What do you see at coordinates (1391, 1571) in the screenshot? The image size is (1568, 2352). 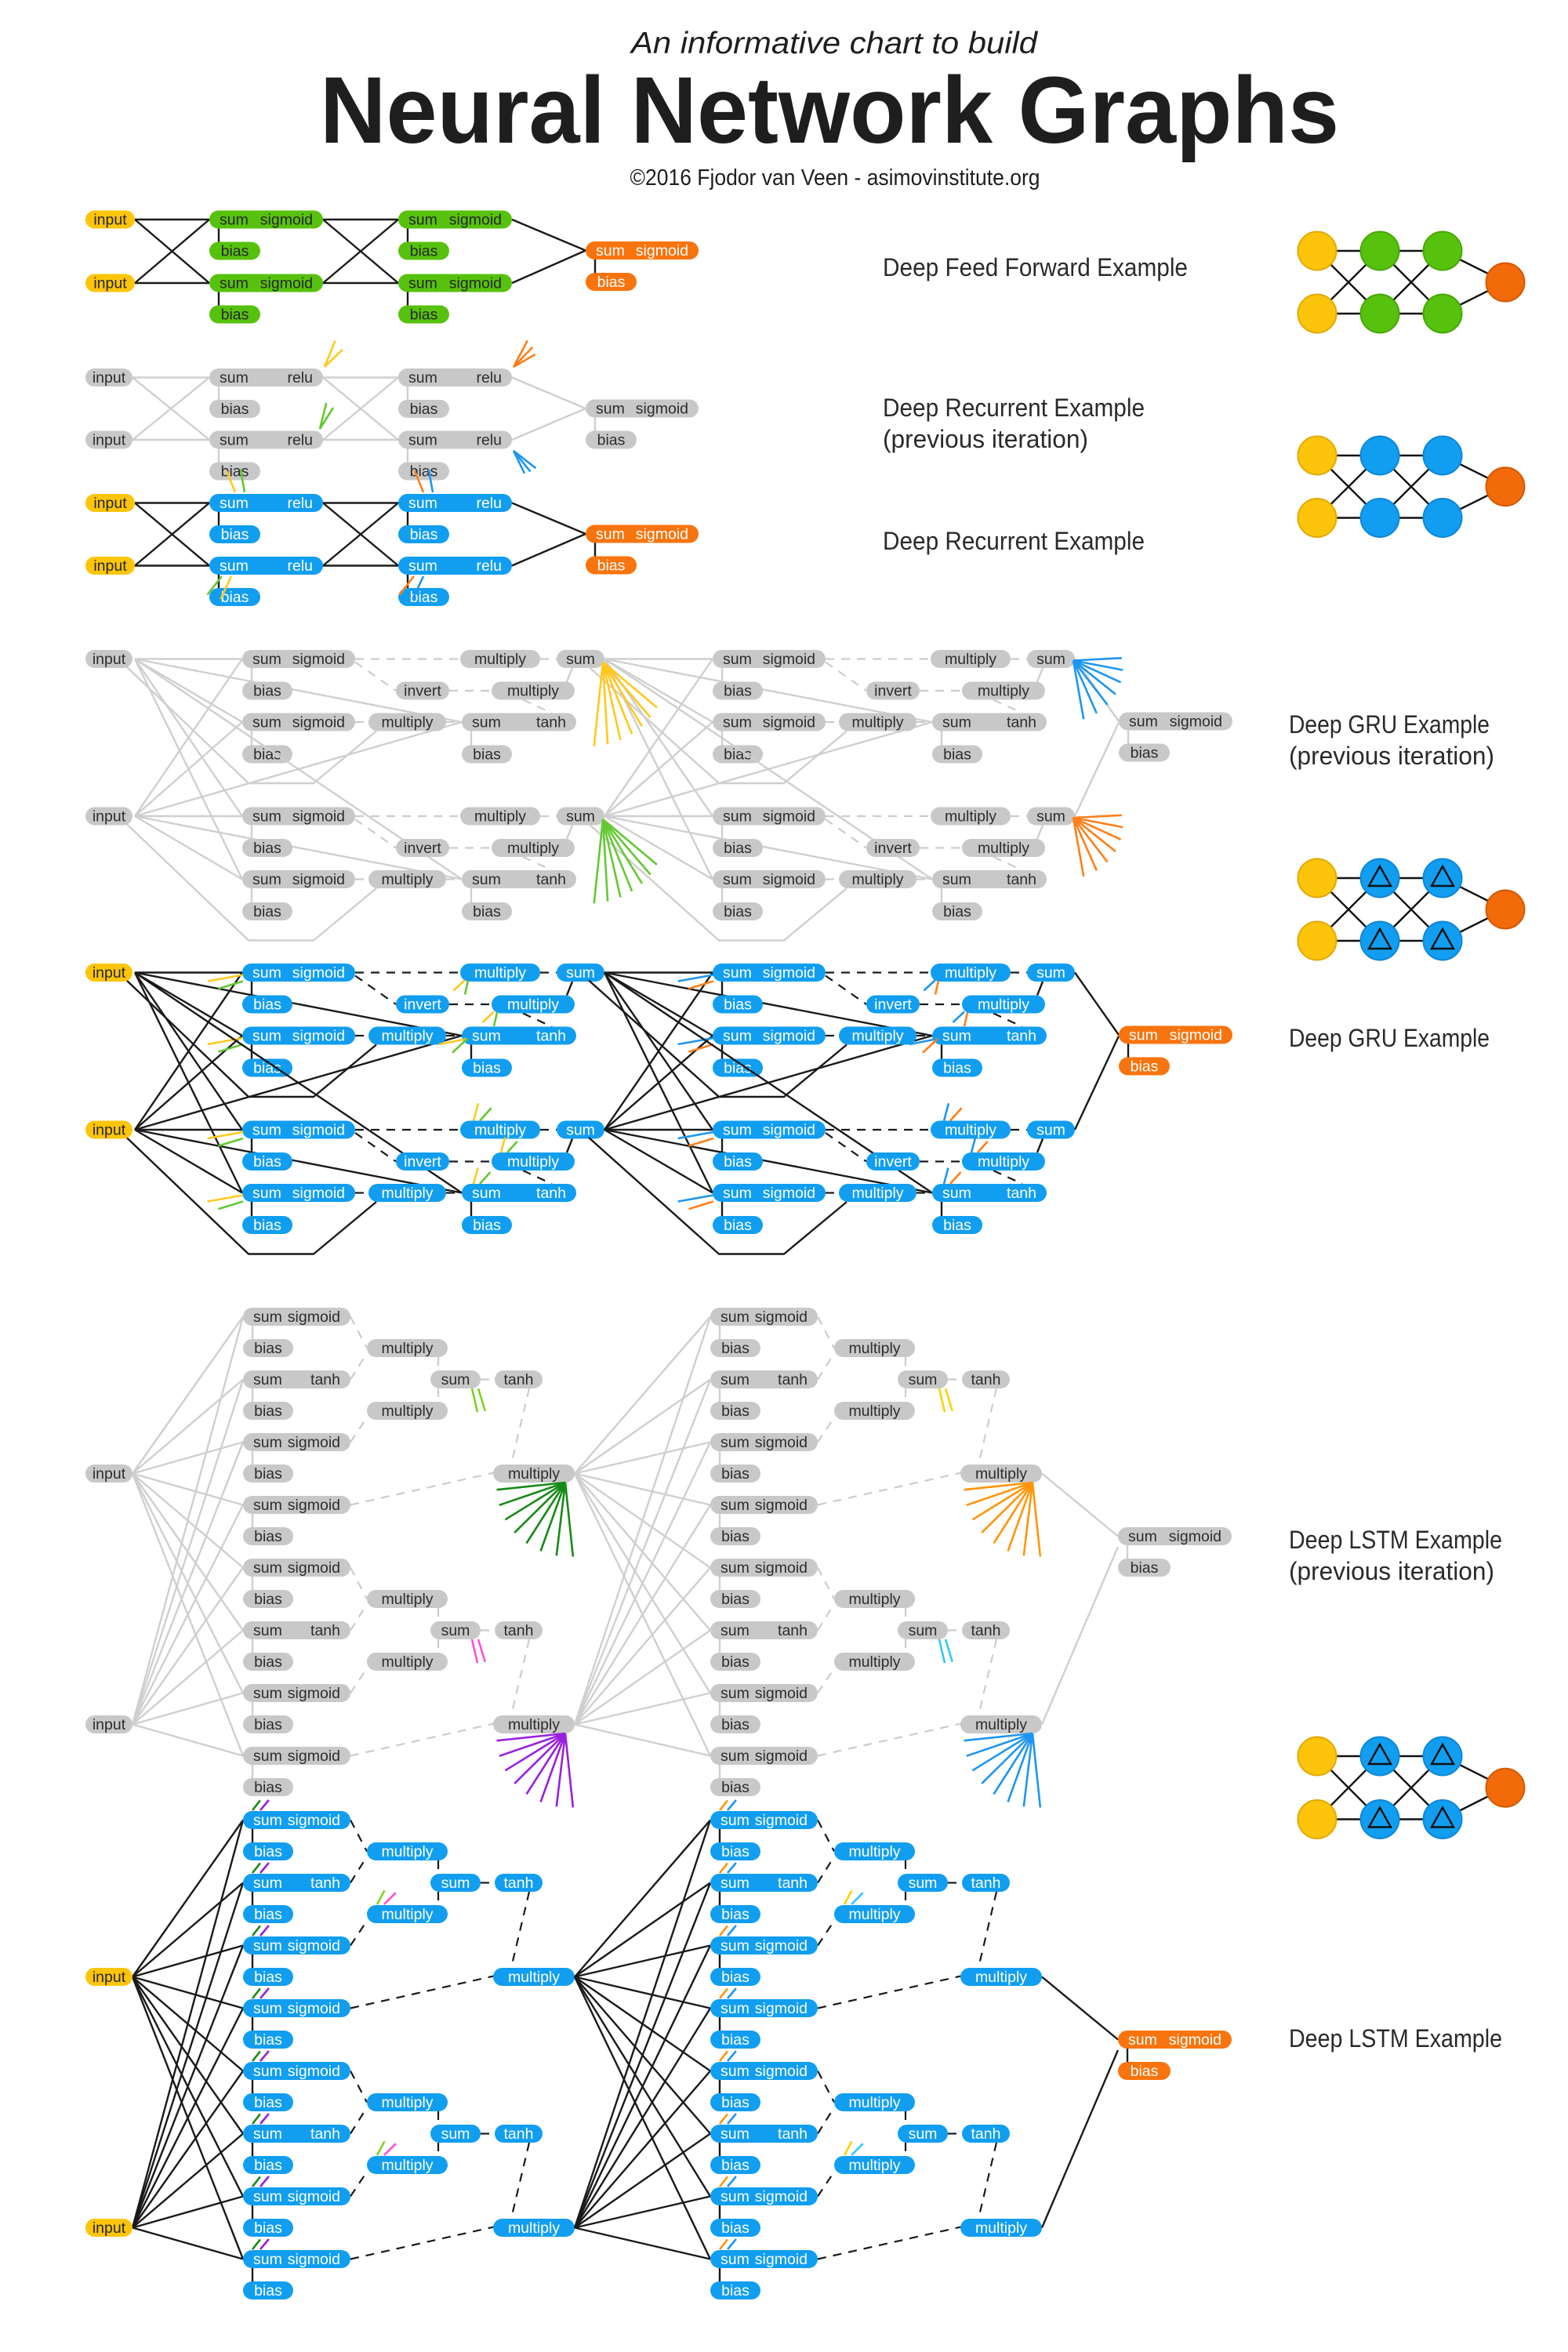 I see `svg-text: (previous iteration)` at bounding box center [1391, 1571].